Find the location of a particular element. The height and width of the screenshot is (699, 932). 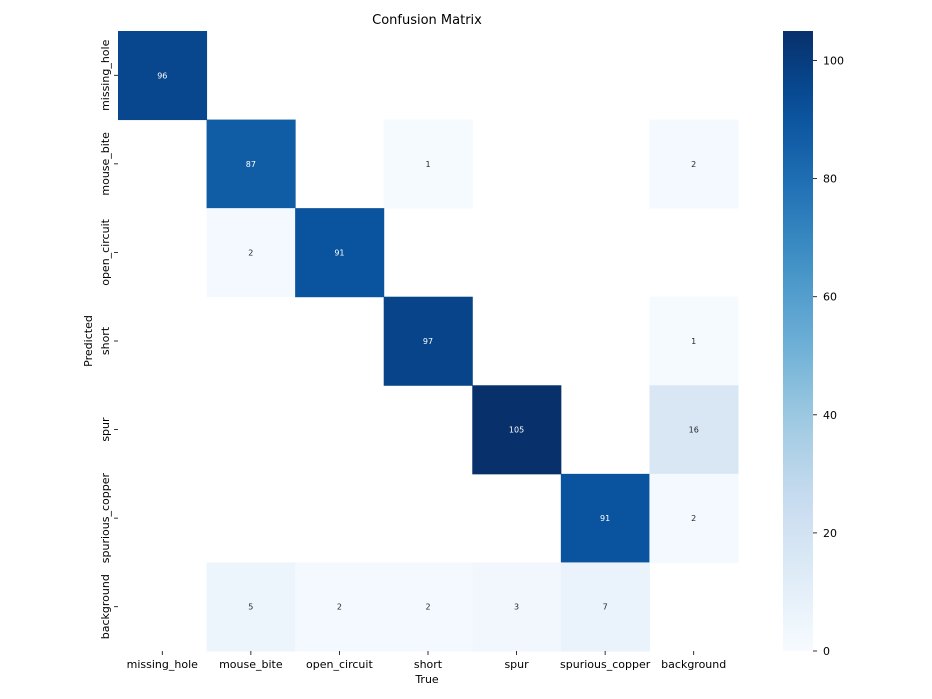

heatmap-cell-spurious_copper-background is located at coordinates (694, 518).